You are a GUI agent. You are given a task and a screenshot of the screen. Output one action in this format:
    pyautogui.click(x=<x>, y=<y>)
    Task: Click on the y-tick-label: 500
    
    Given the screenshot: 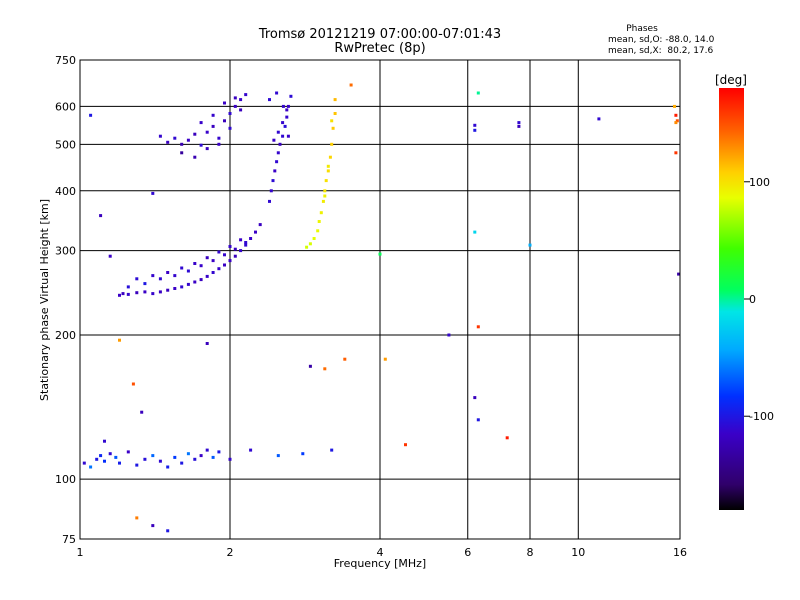 What is the action you would take?
    pyautogui.click(x=65, y=144)
    